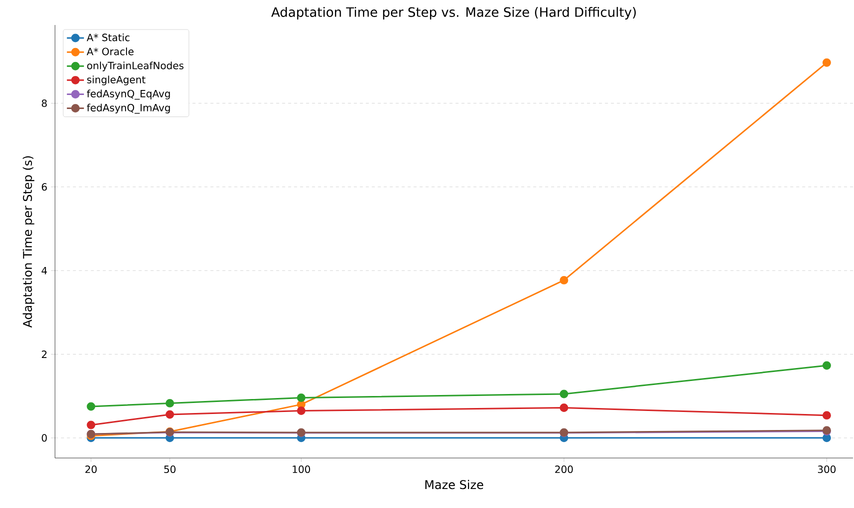 Image resolution: width=854 pixels, height=508 pixels. Describe the element at coordinates (135, 67) in the screenshot. I see `legend-label: onlyTrainLeafNodes` at that location.